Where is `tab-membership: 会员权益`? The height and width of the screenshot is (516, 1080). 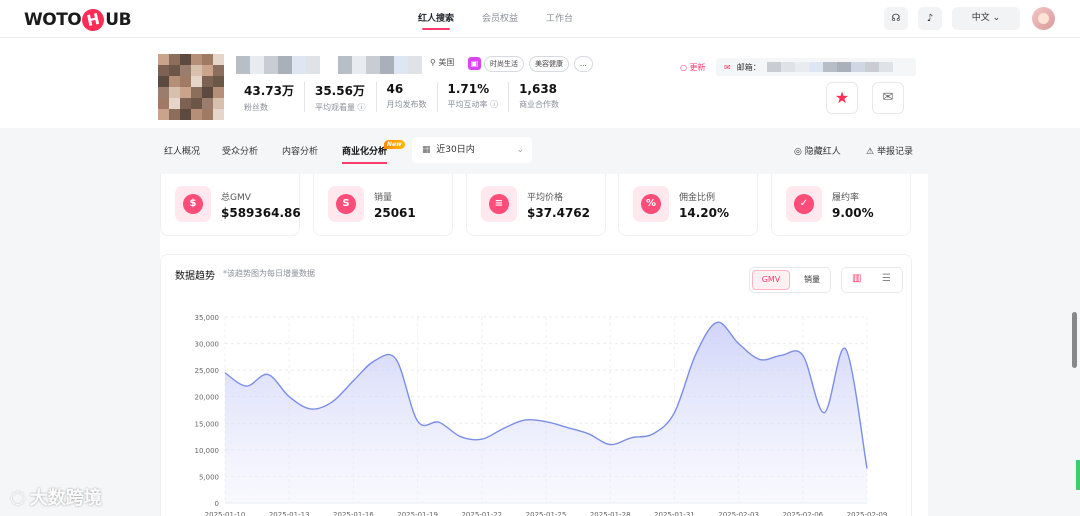 tab-membership: 会员权益 is located at coordinates (500, 19).